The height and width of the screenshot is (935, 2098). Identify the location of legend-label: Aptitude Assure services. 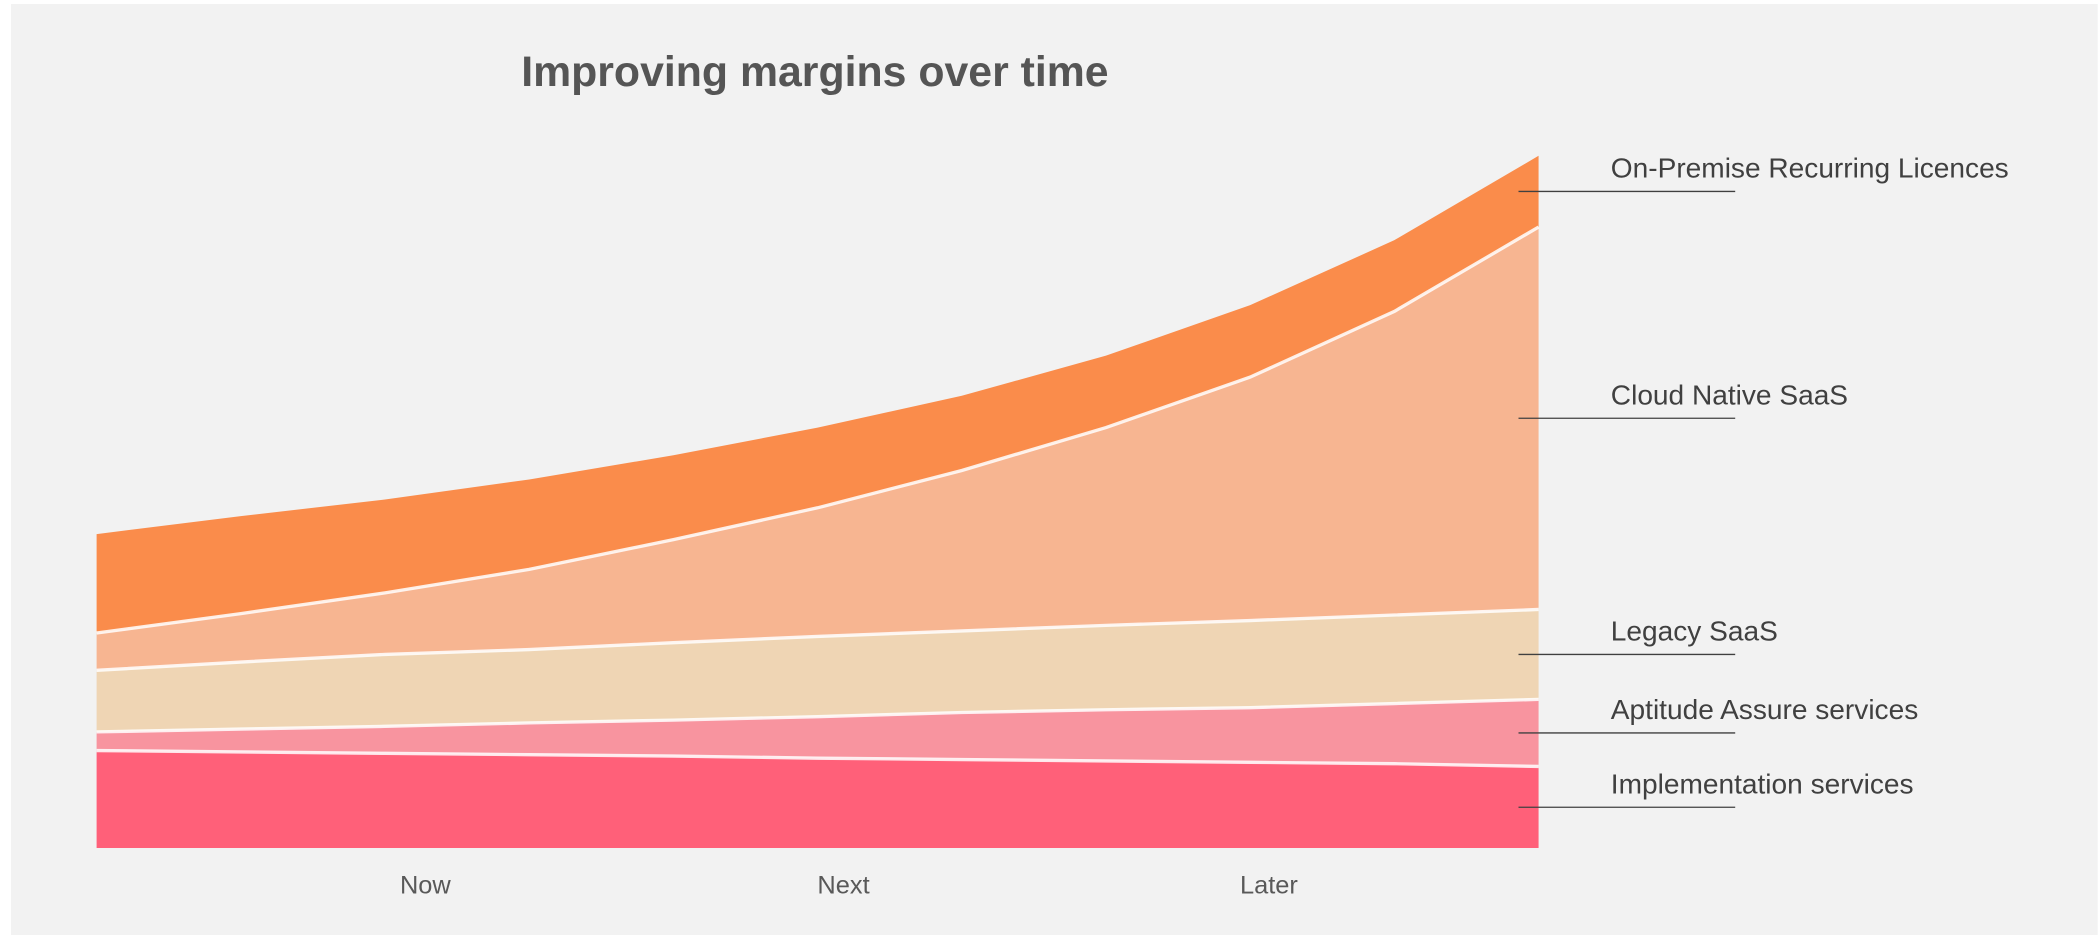
(1764, 709).